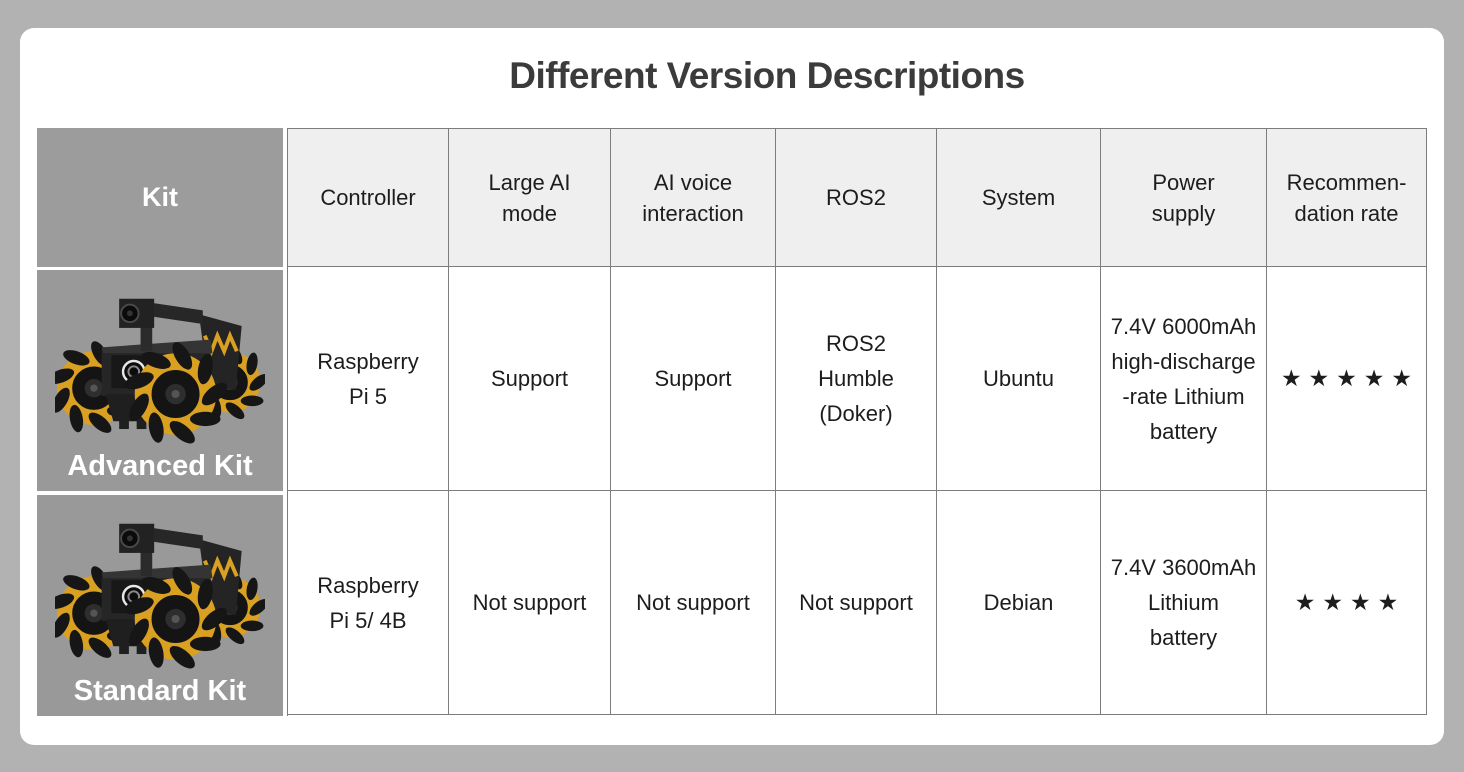 This screenshot has width=1464, height=772. Describe the element at coordinates (160, 466) in the screenshot. I see `advanced-kit-label: Advanced Kit` at that location.